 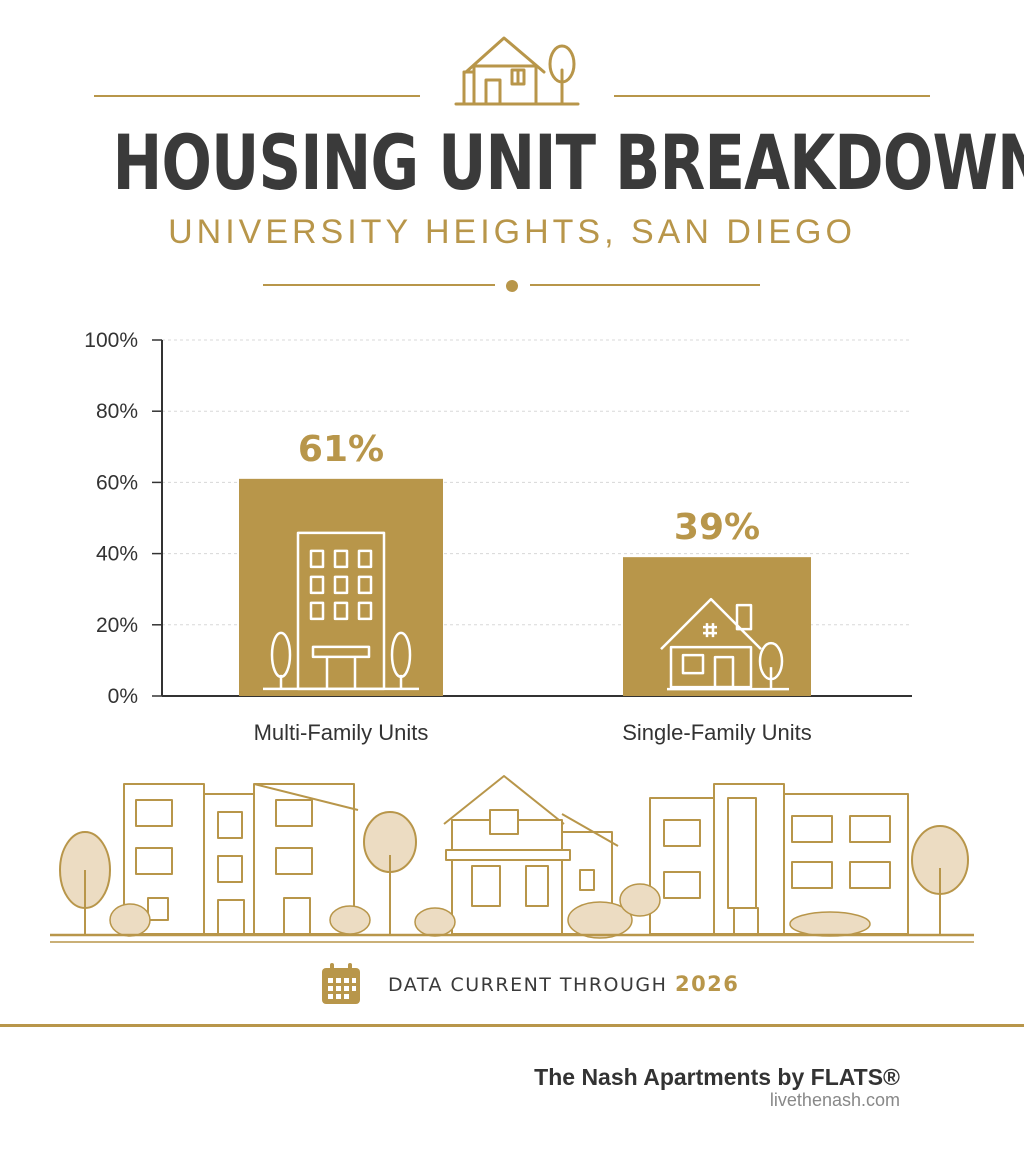 What do you see at coordinates (117, 625) in the screenshot?
I see `y-tick-label: 20%` at bounding box center [117, 625].